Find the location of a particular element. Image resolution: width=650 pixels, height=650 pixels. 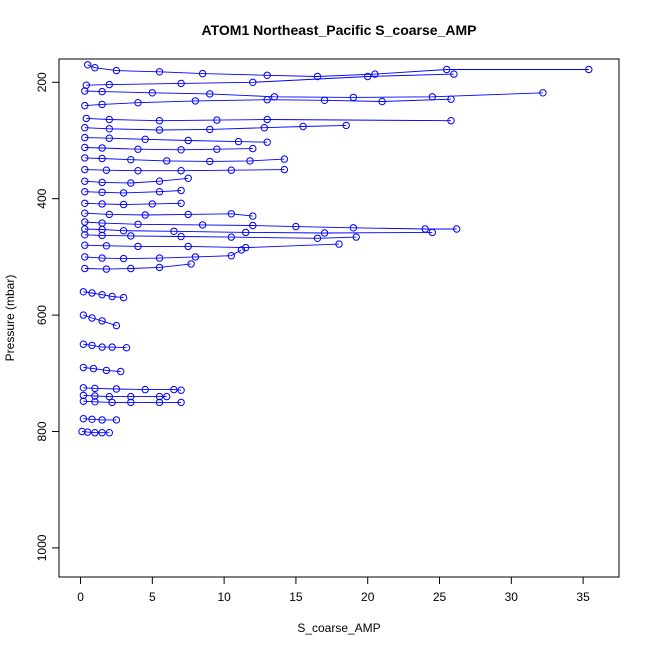

x-tick-label: 10 is located at coordinates (224, 597).